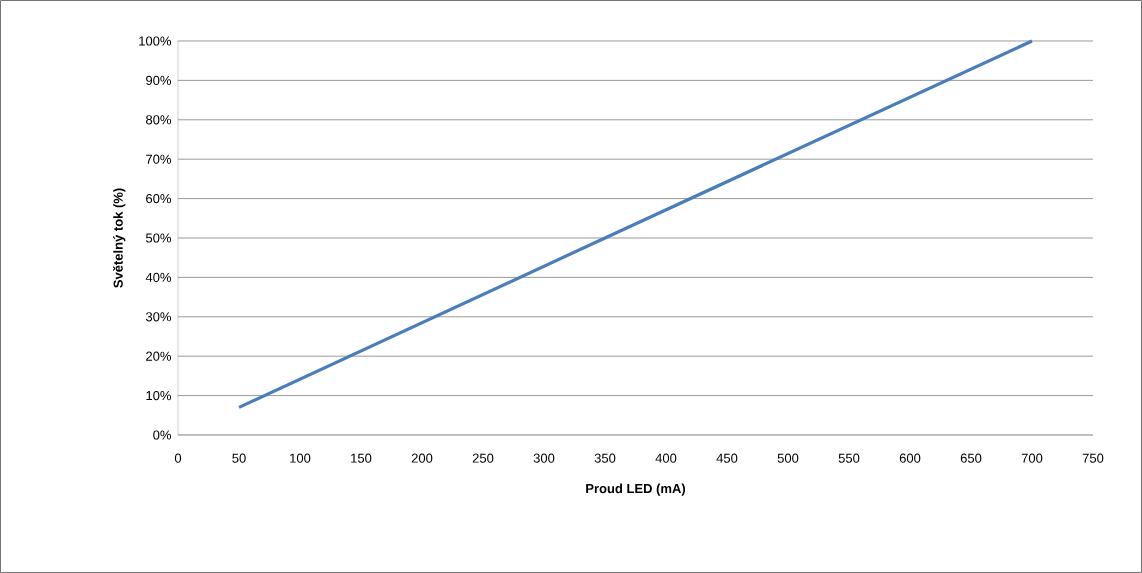  I want to click on y-tick-label: 10%, so click(159, 395).